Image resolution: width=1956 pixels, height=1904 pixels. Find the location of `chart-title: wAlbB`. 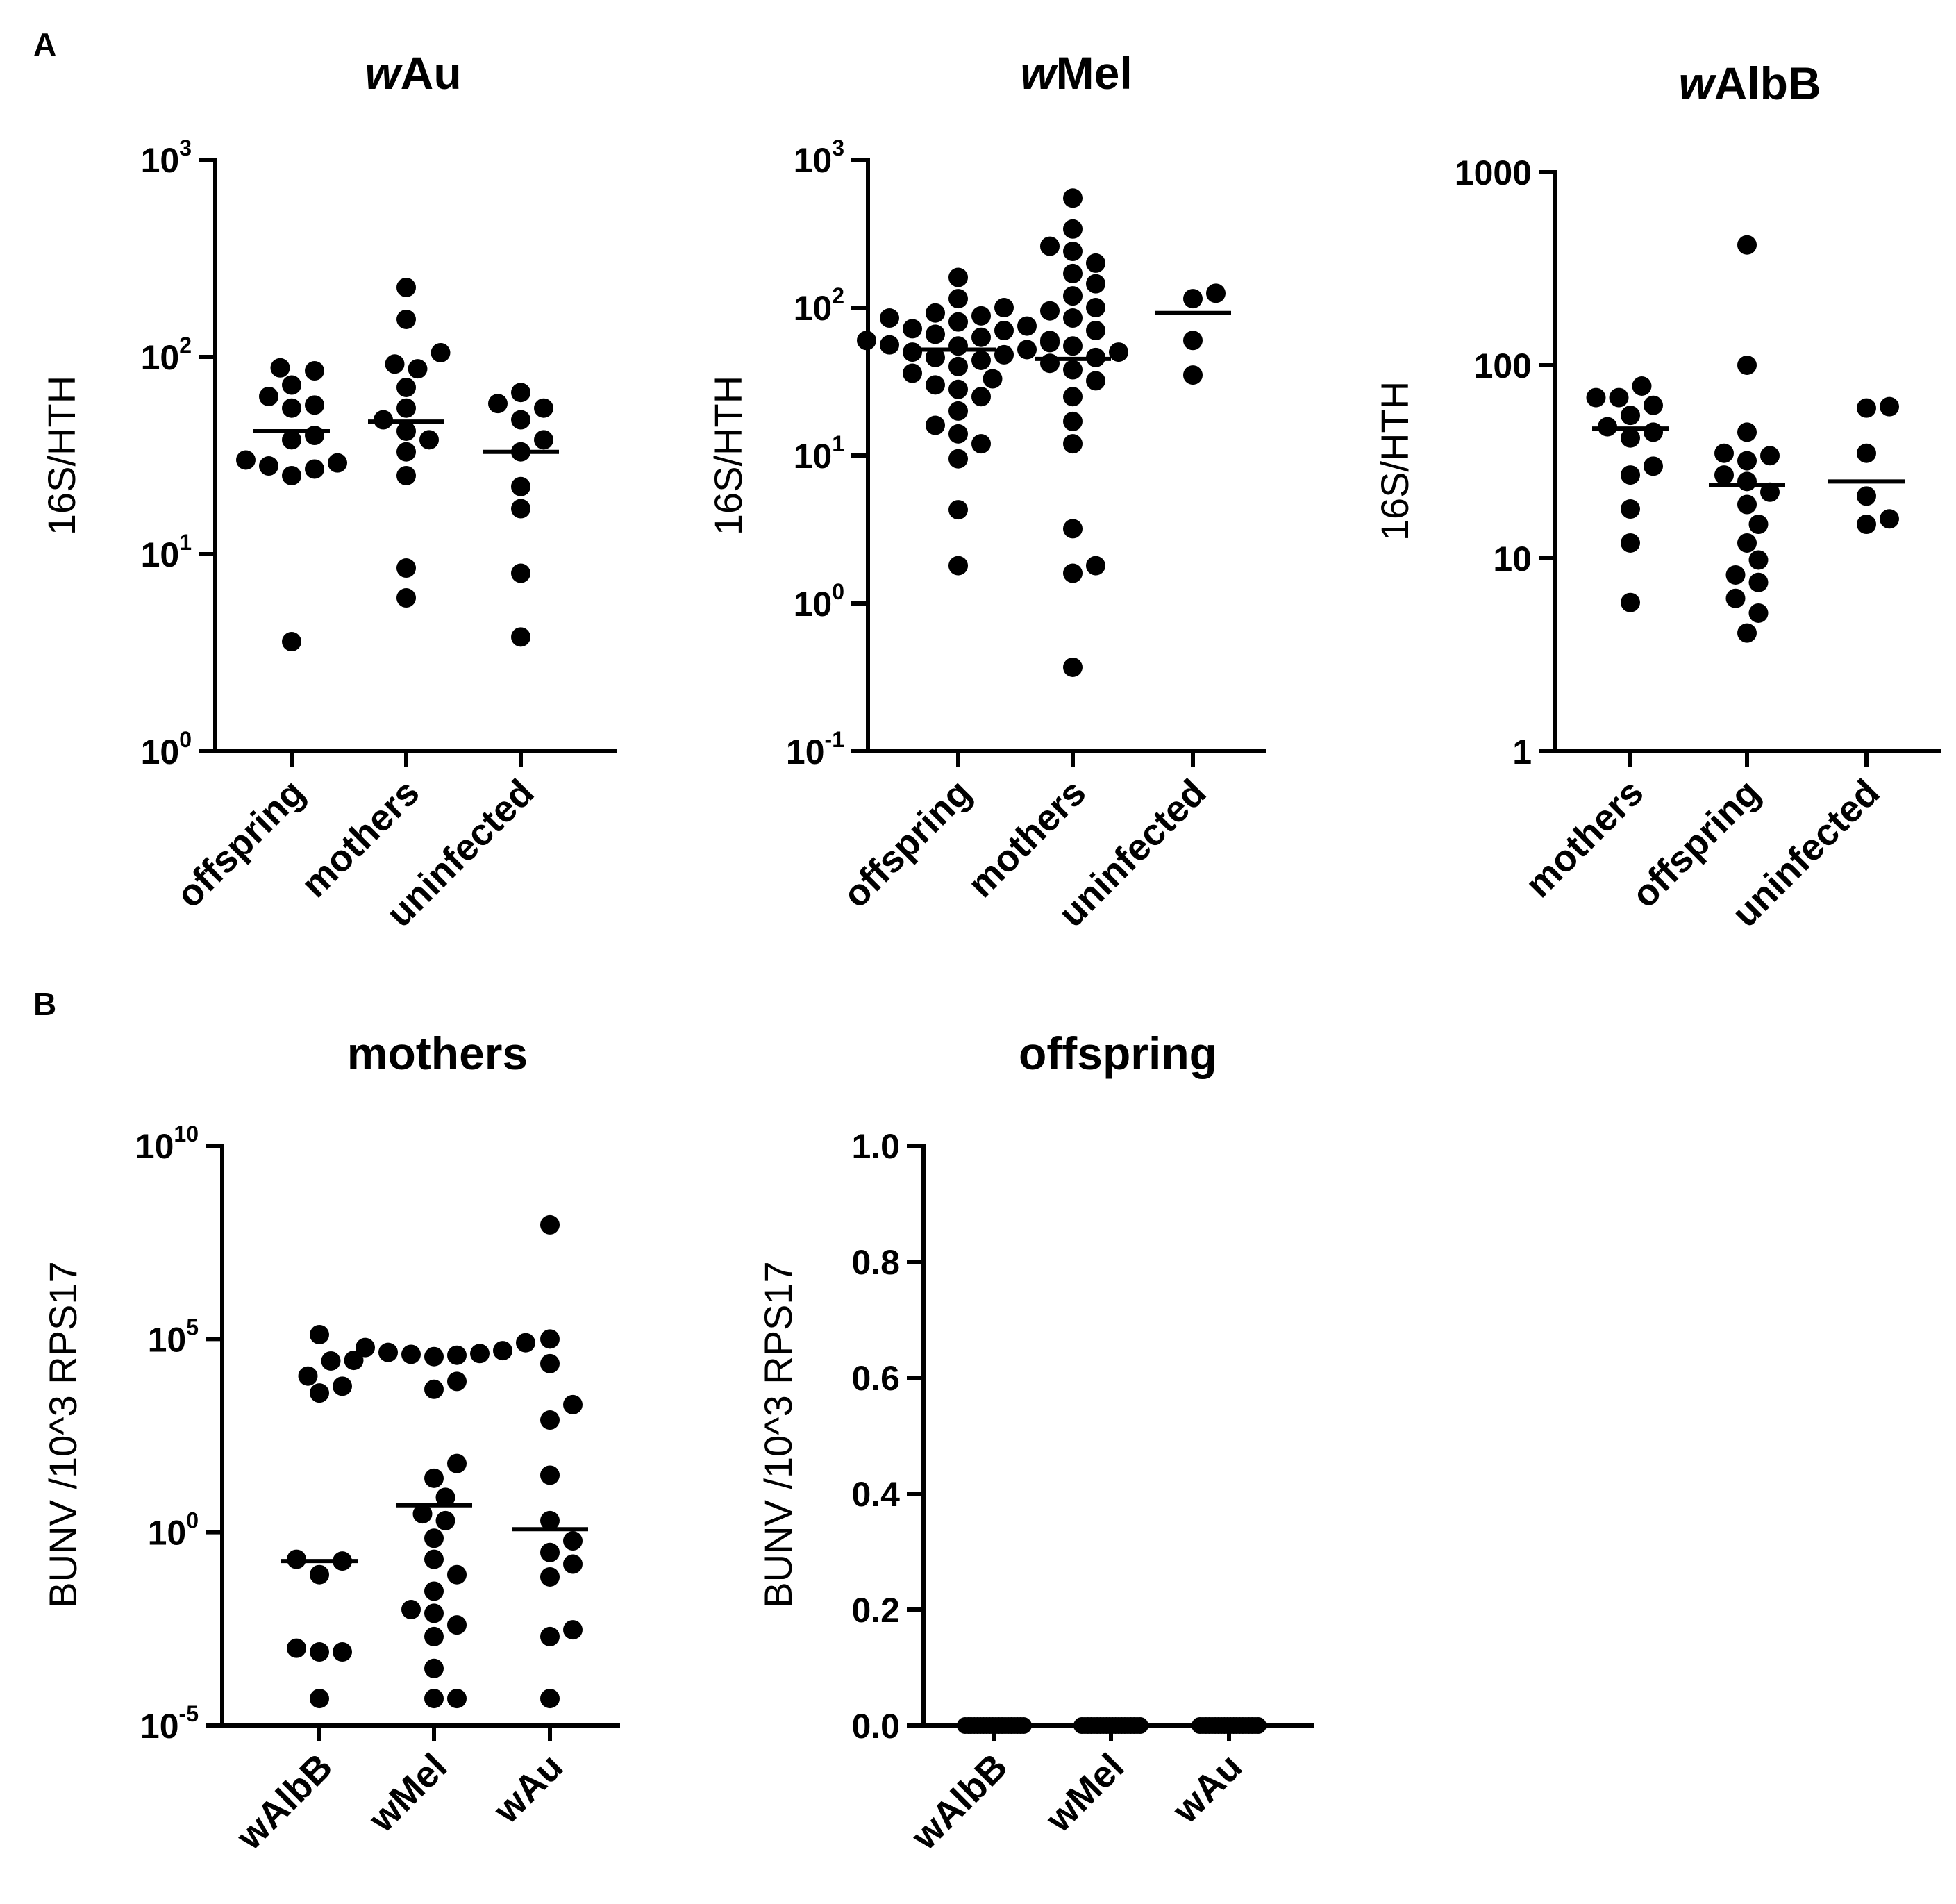

chart-title: wAlbB is located at coordinates (1749, 83).